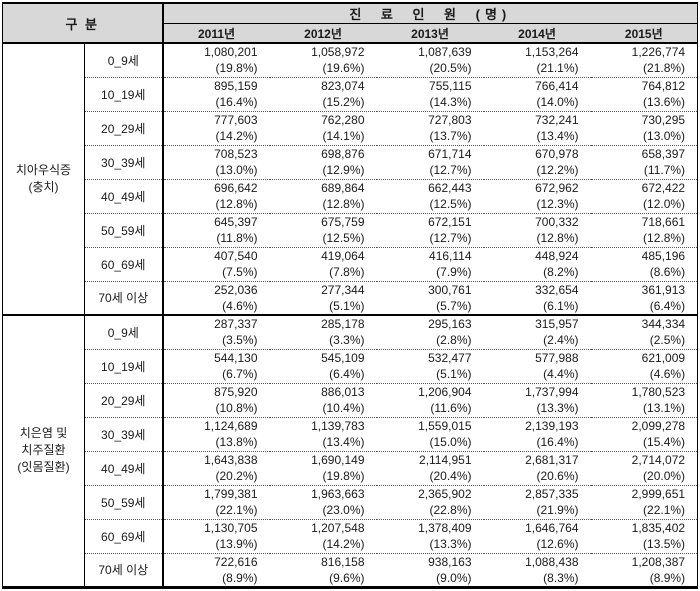 Image resolution: width=700 pixels, height=591 pixels. I want to click on patient-count: 621,009, so click(663, 358).